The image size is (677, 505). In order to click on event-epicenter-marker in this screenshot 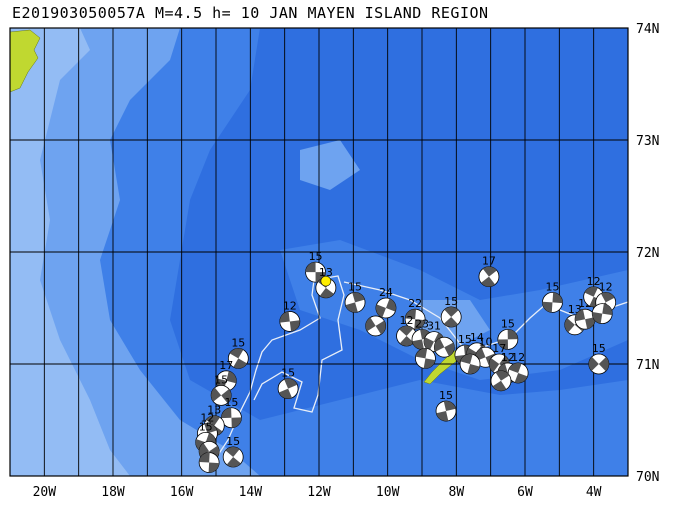, I will do `click(326, 281)`.